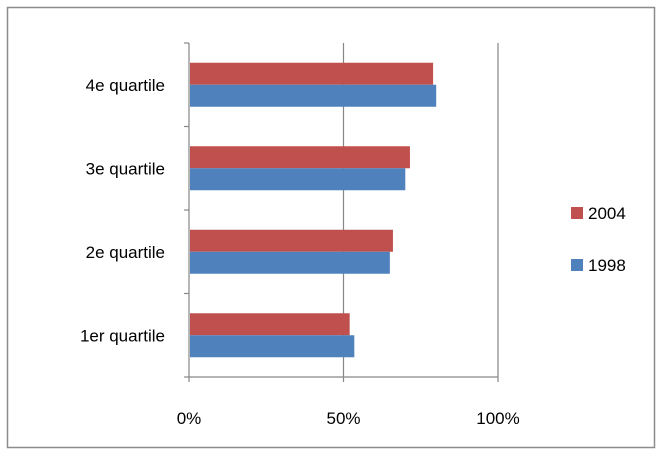 The width and height of the screenshot is (662, 460). Describe the element at coordinates (577, 213) in the screenshot. I see `legend-swatch-2004` at that location.